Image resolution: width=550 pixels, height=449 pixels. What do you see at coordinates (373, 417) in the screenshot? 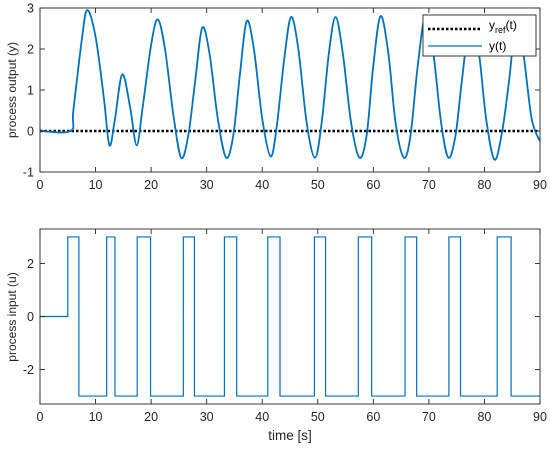
I see `bottom-xtick-label: 60` at bounding box center [373, 417].